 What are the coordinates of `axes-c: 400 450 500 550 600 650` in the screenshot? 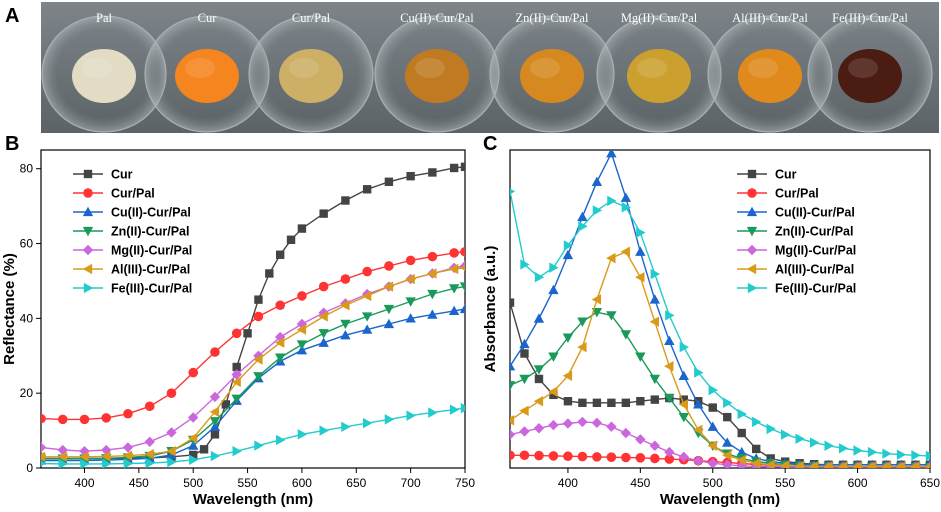 It's located at (749, 479).